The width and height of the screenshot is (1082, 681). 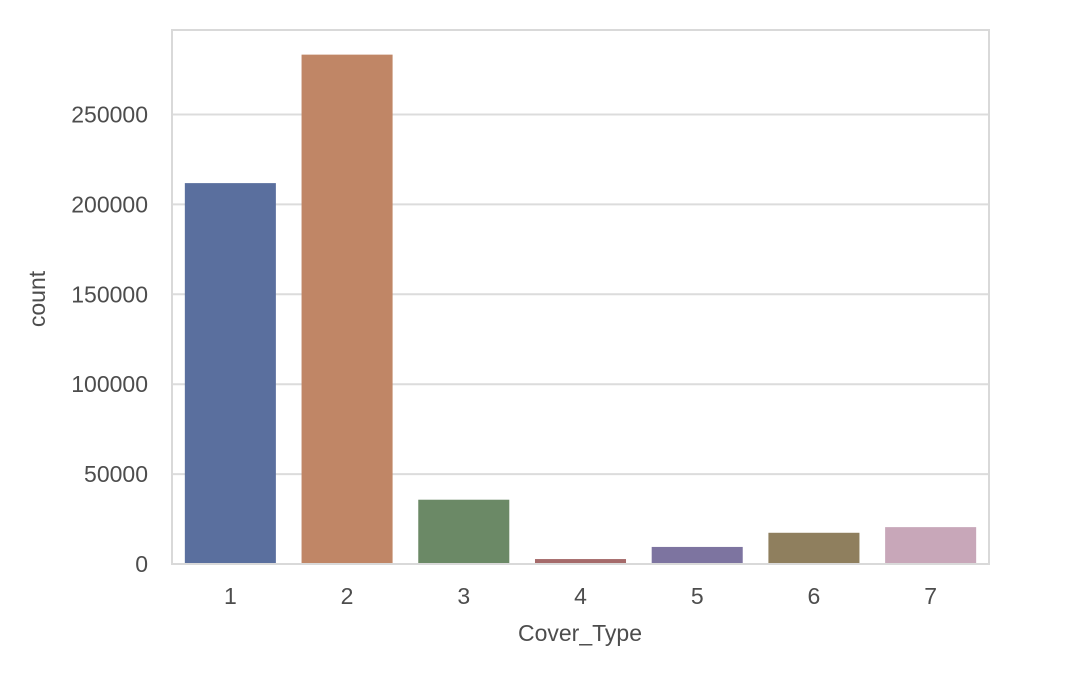 I want to click on x-axis-title: Cover_Type, so click(x=580, y=633).